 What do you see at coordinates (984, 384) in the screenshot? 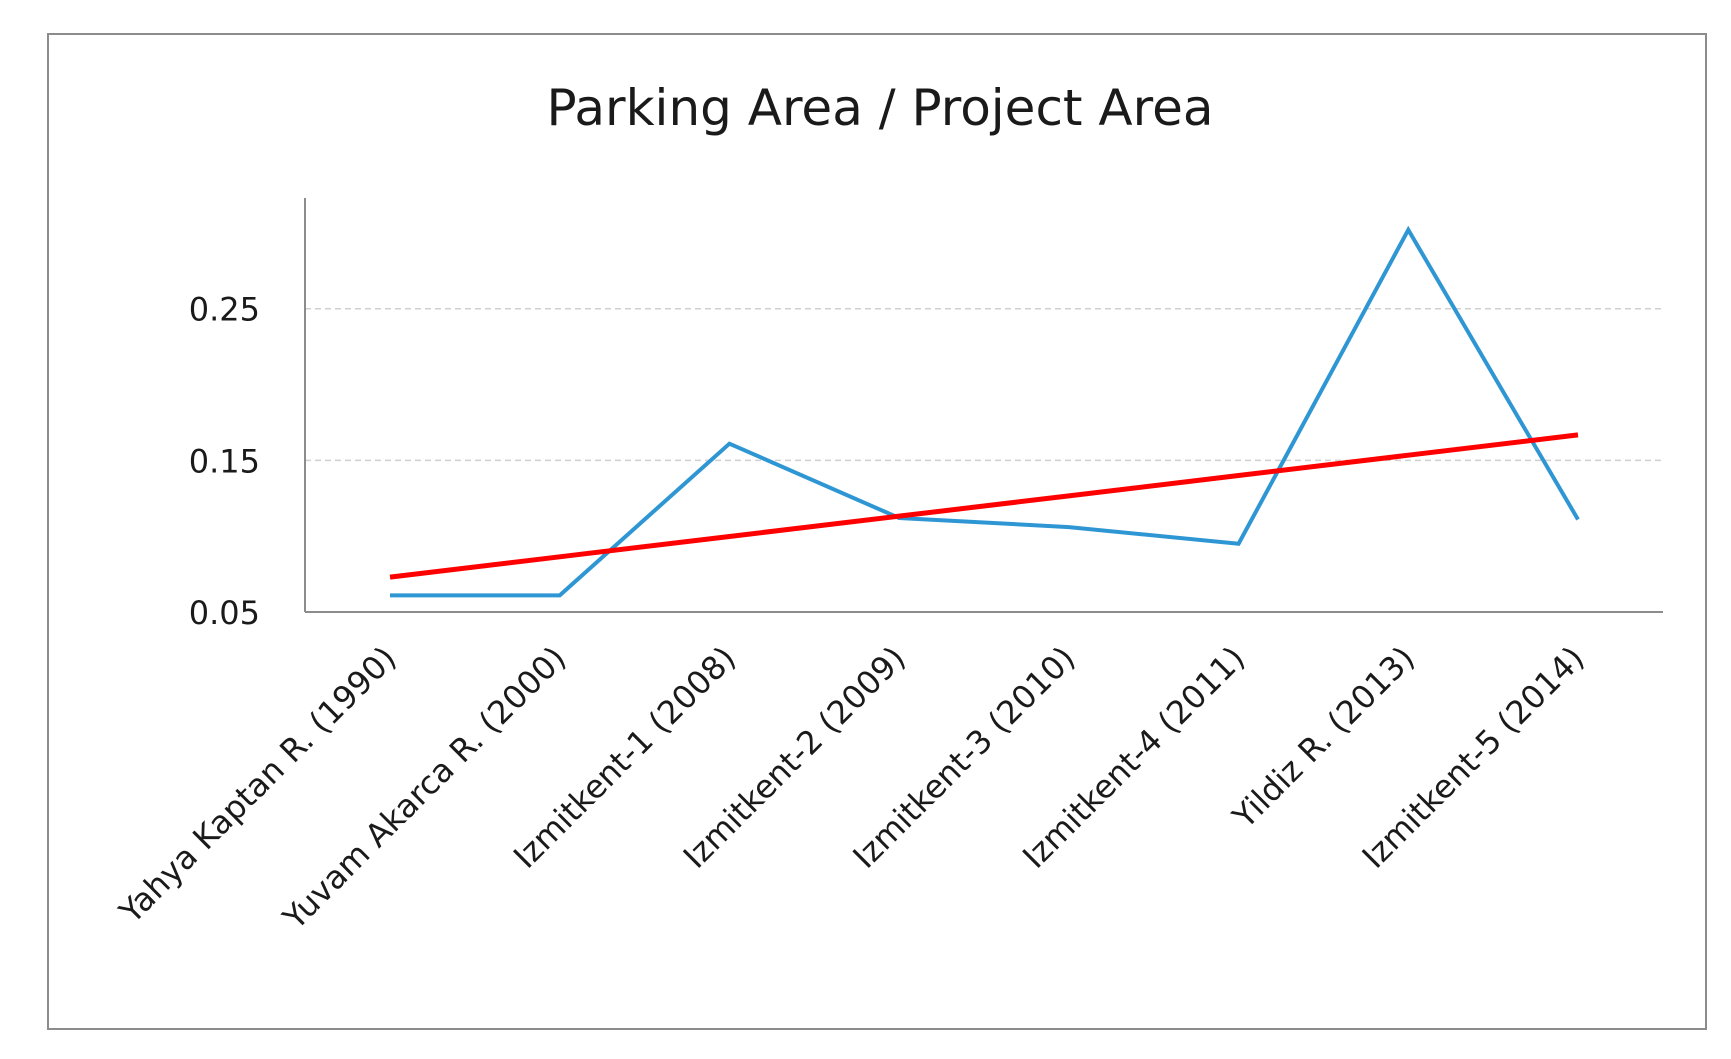
I see `gridlines` at bounding box center [984, 384].